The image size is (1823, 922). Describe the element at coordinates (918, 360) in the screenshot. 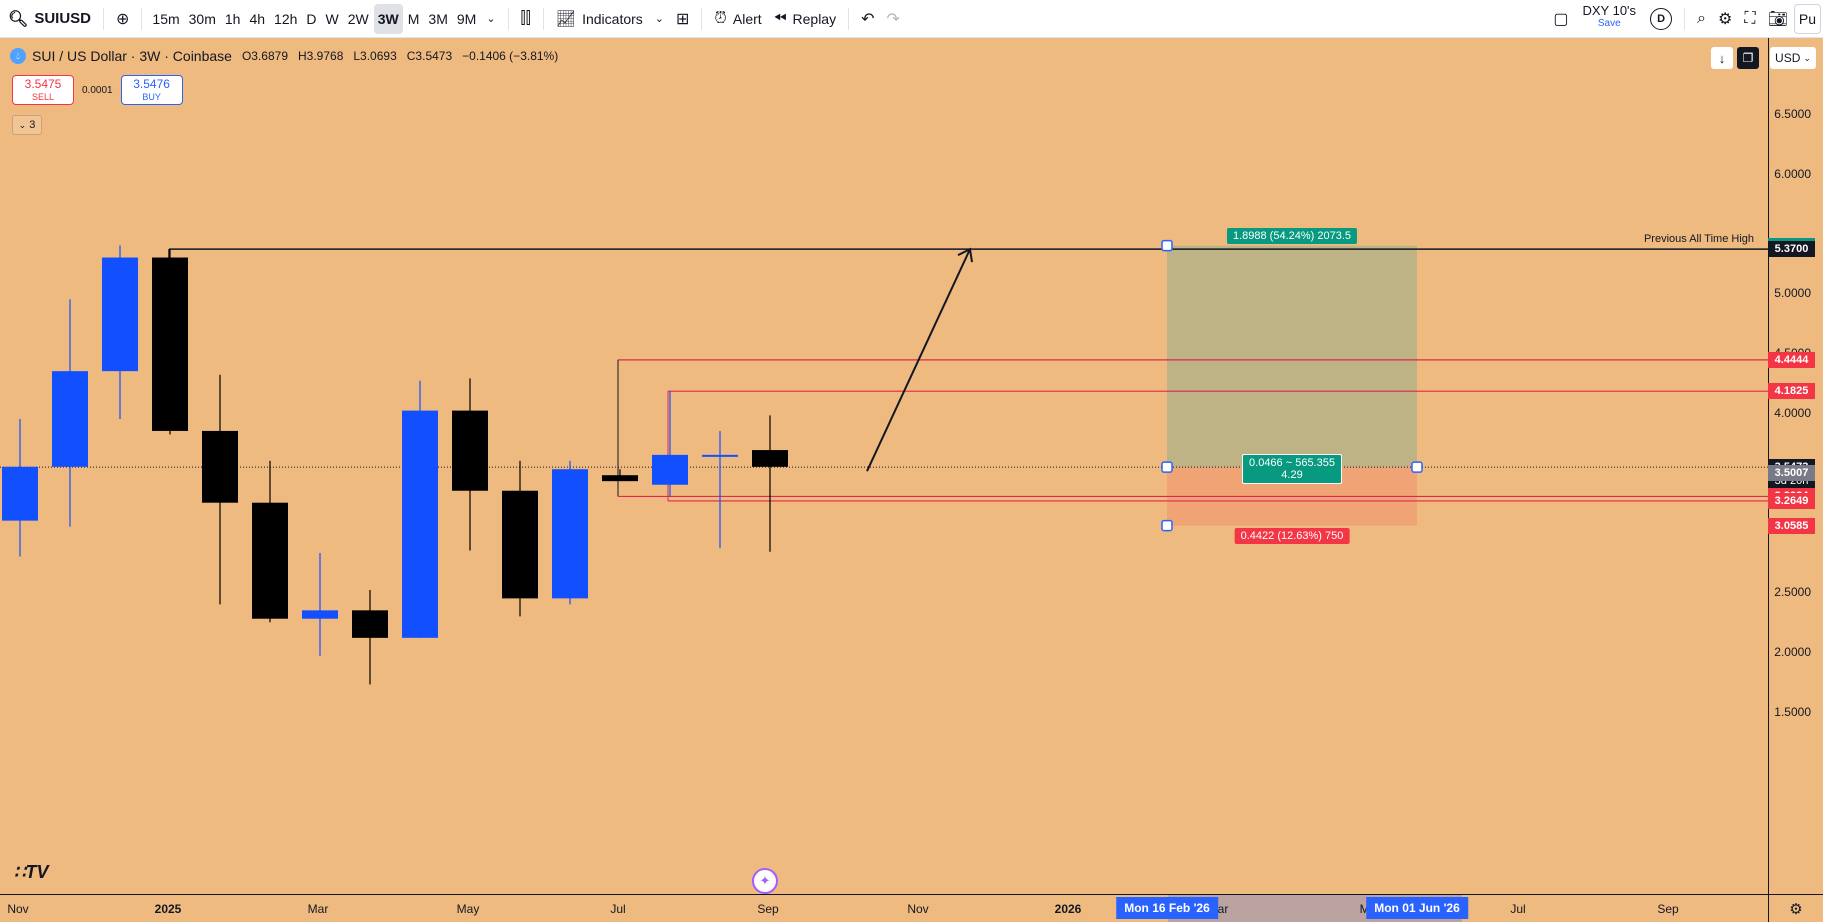

I see `projection-arrow` at that location.